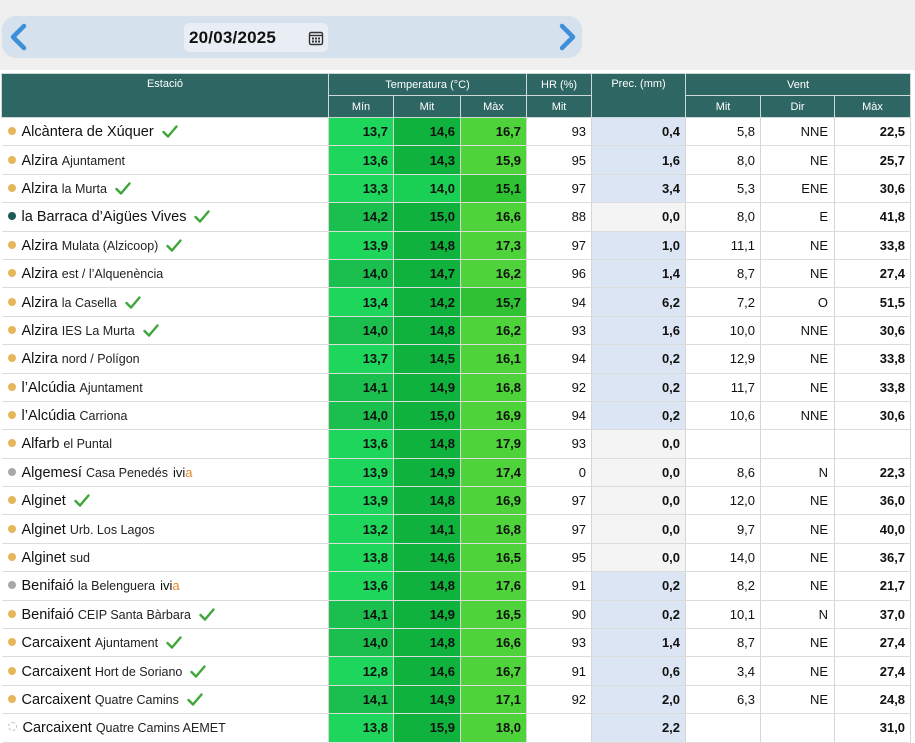  Describe the element at coordinates (873, 106) in the screenshot. I see `header-wind-max: Màx` at that location.